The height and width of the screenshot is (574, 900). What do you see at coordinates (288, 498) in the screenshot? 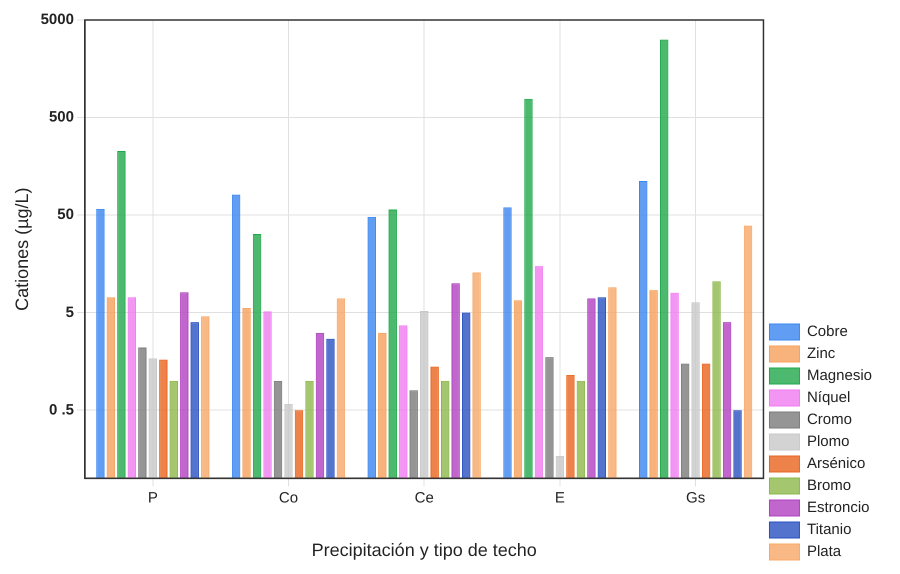
I see `x-tick-label: Co` at bounding box center [288, 498].